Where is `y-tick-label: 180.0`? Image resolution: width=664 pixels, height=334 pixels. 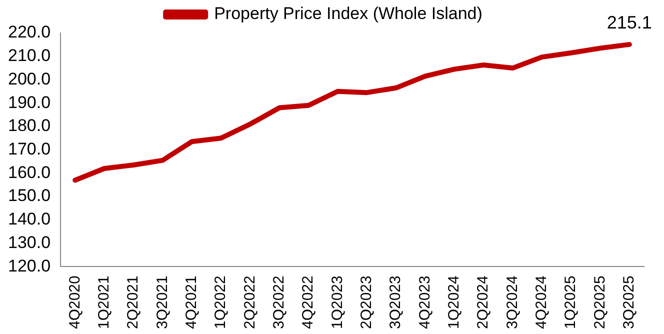 y-tick-label: 180.0 is located at coordinates (29, 126).